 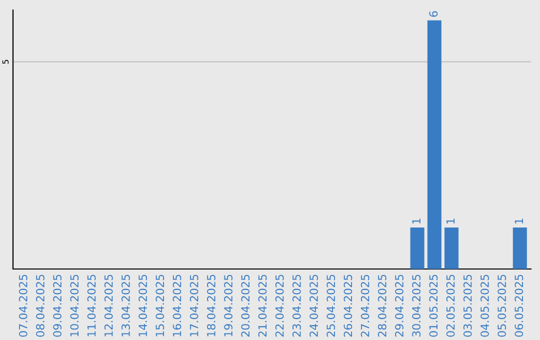 I want to click on x-tick-label: 06.05.2025, so click(x=519, y=305).